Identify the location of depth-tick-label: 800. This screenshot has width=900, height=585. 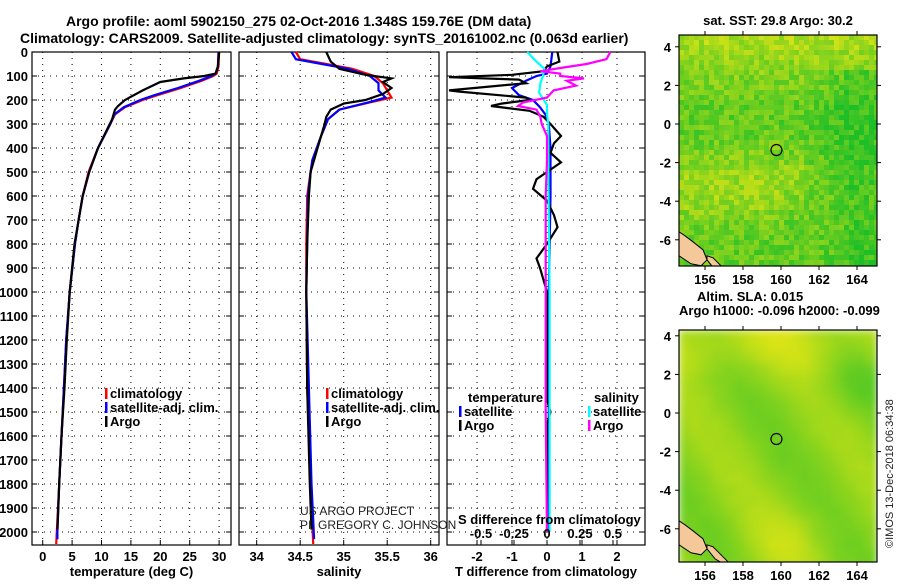
(17, 244).